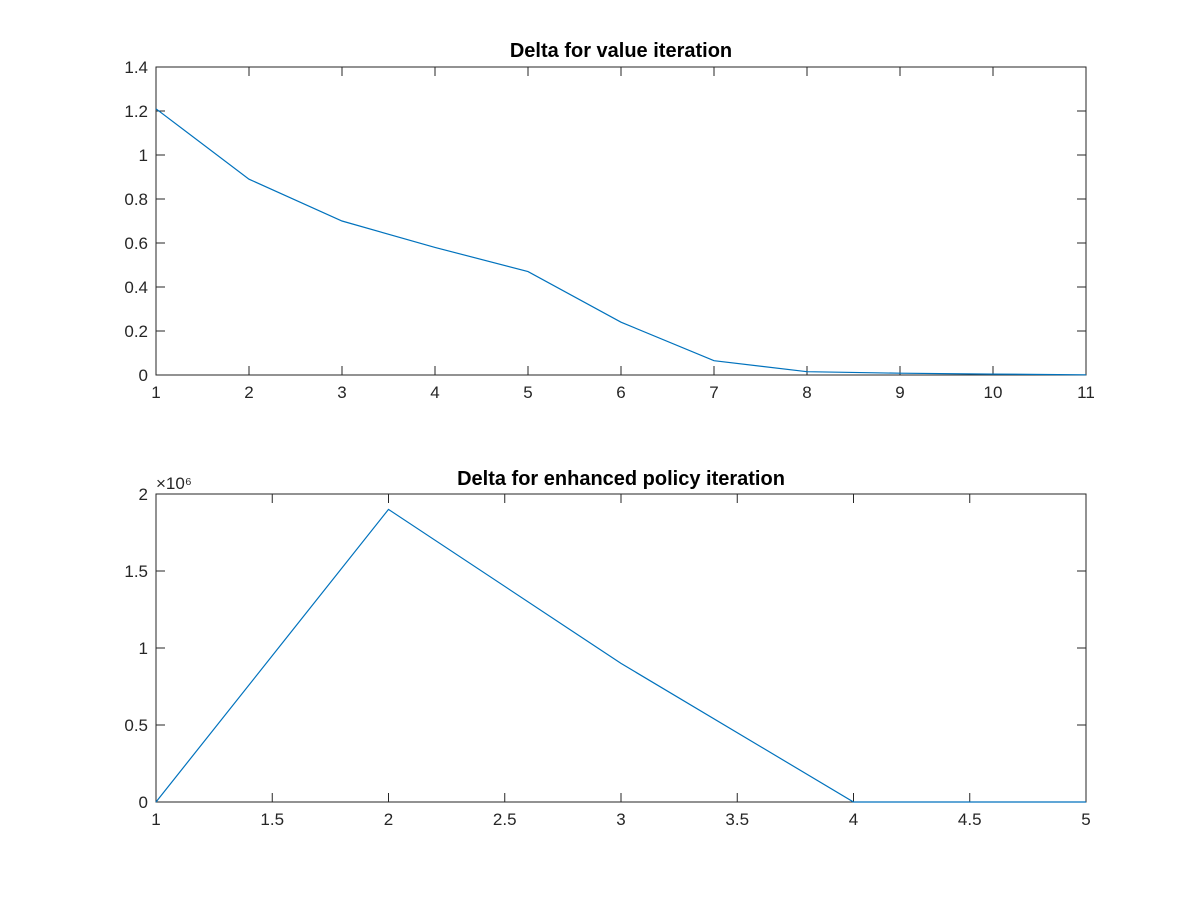  Describe the element at coordinates (136, 111) in the screenshot. I see `y-tick-label: 1.2` at that location.